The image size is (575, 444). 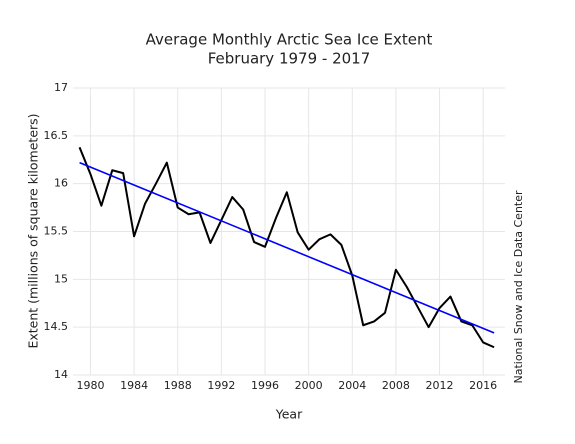 What do you see at coordinates (352, 385) in the screenshot?
I see `x-tick-label: 2004` at bounding box center [352, 385].